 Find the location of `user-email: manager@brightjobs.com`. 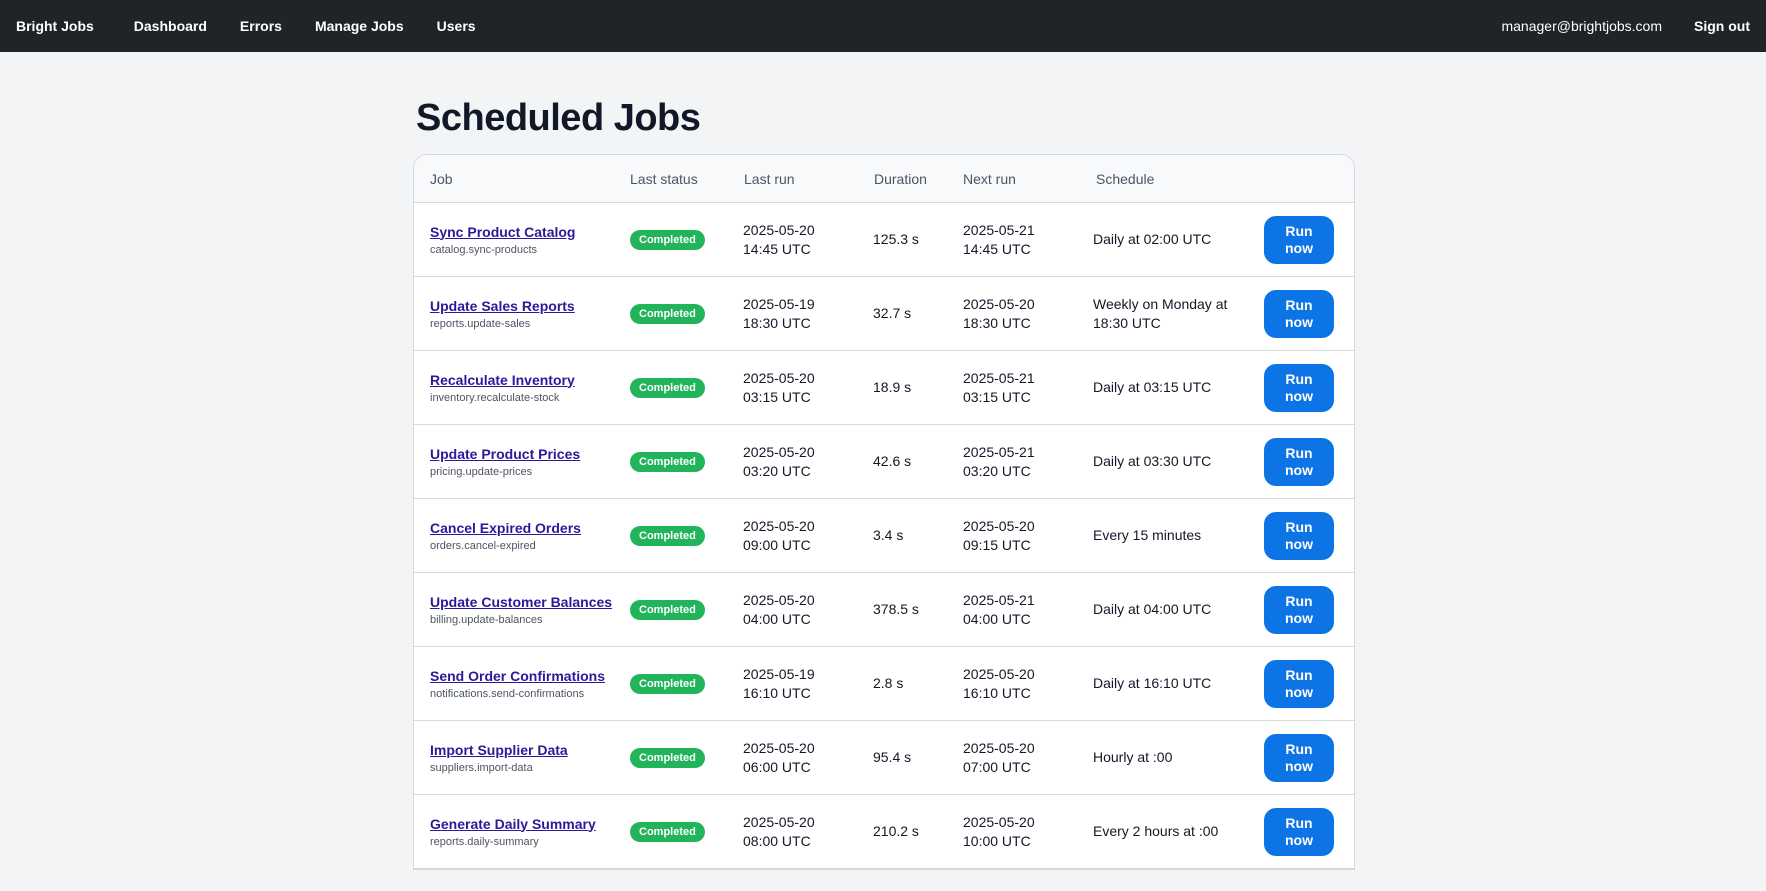

user-email: manager@brightjobs.com is located at coordinates (1581, 26).